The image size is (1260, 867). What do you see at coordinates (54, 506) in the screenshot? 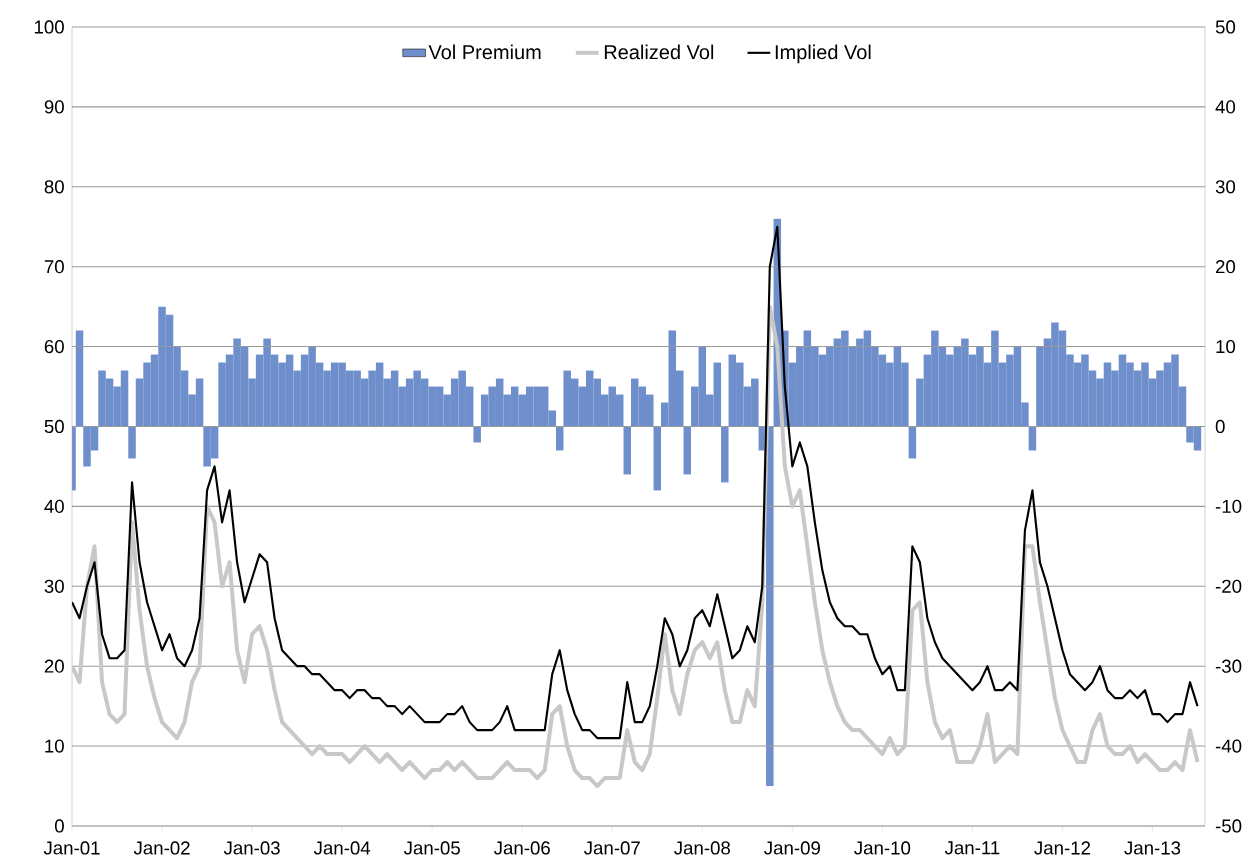
I see `y-tick-label: 40` at bounding box center [54, 506].